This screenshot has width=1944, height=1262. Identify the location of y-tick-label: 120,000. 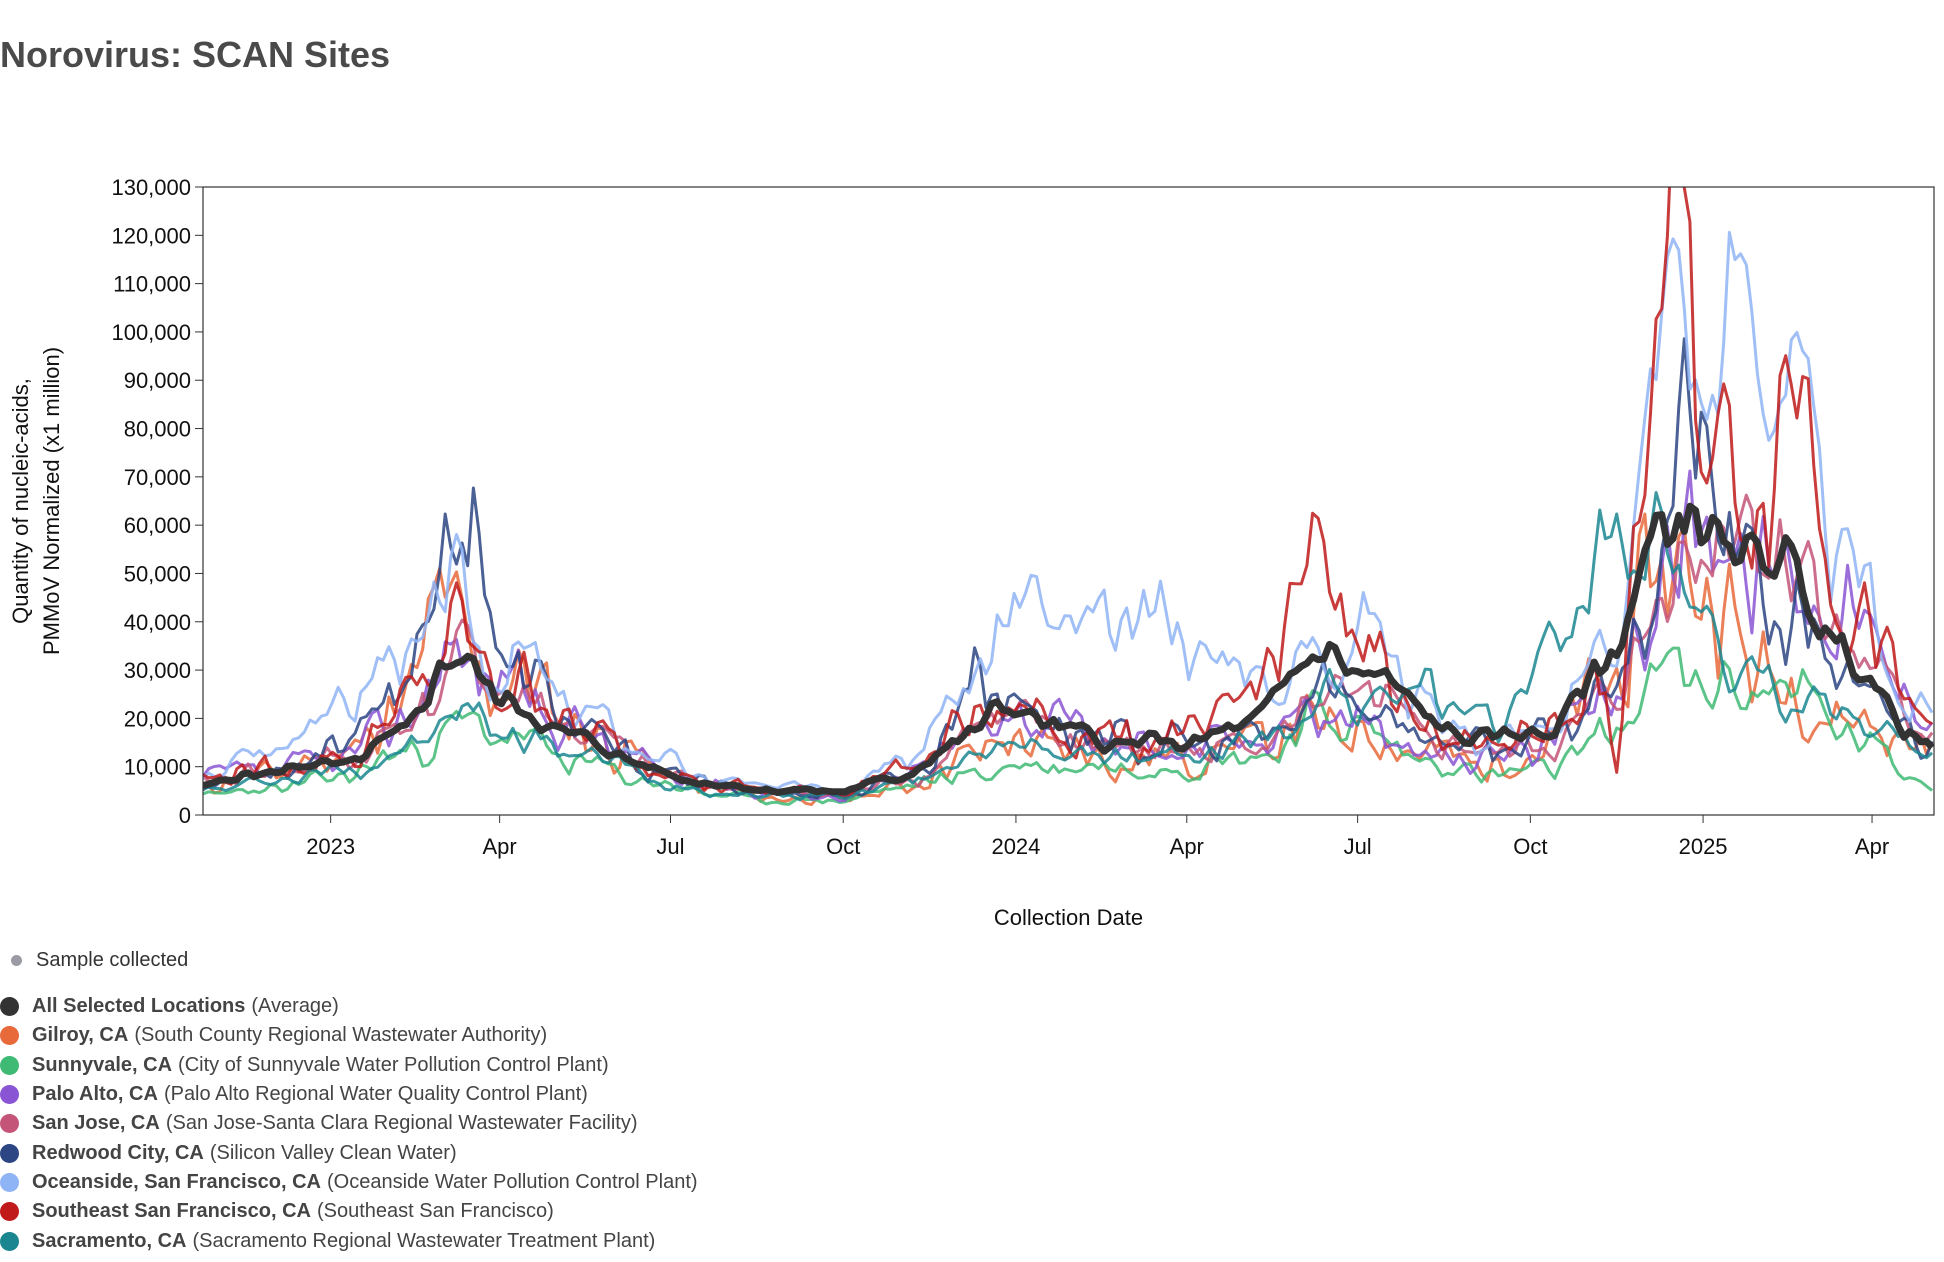
(151, 235).